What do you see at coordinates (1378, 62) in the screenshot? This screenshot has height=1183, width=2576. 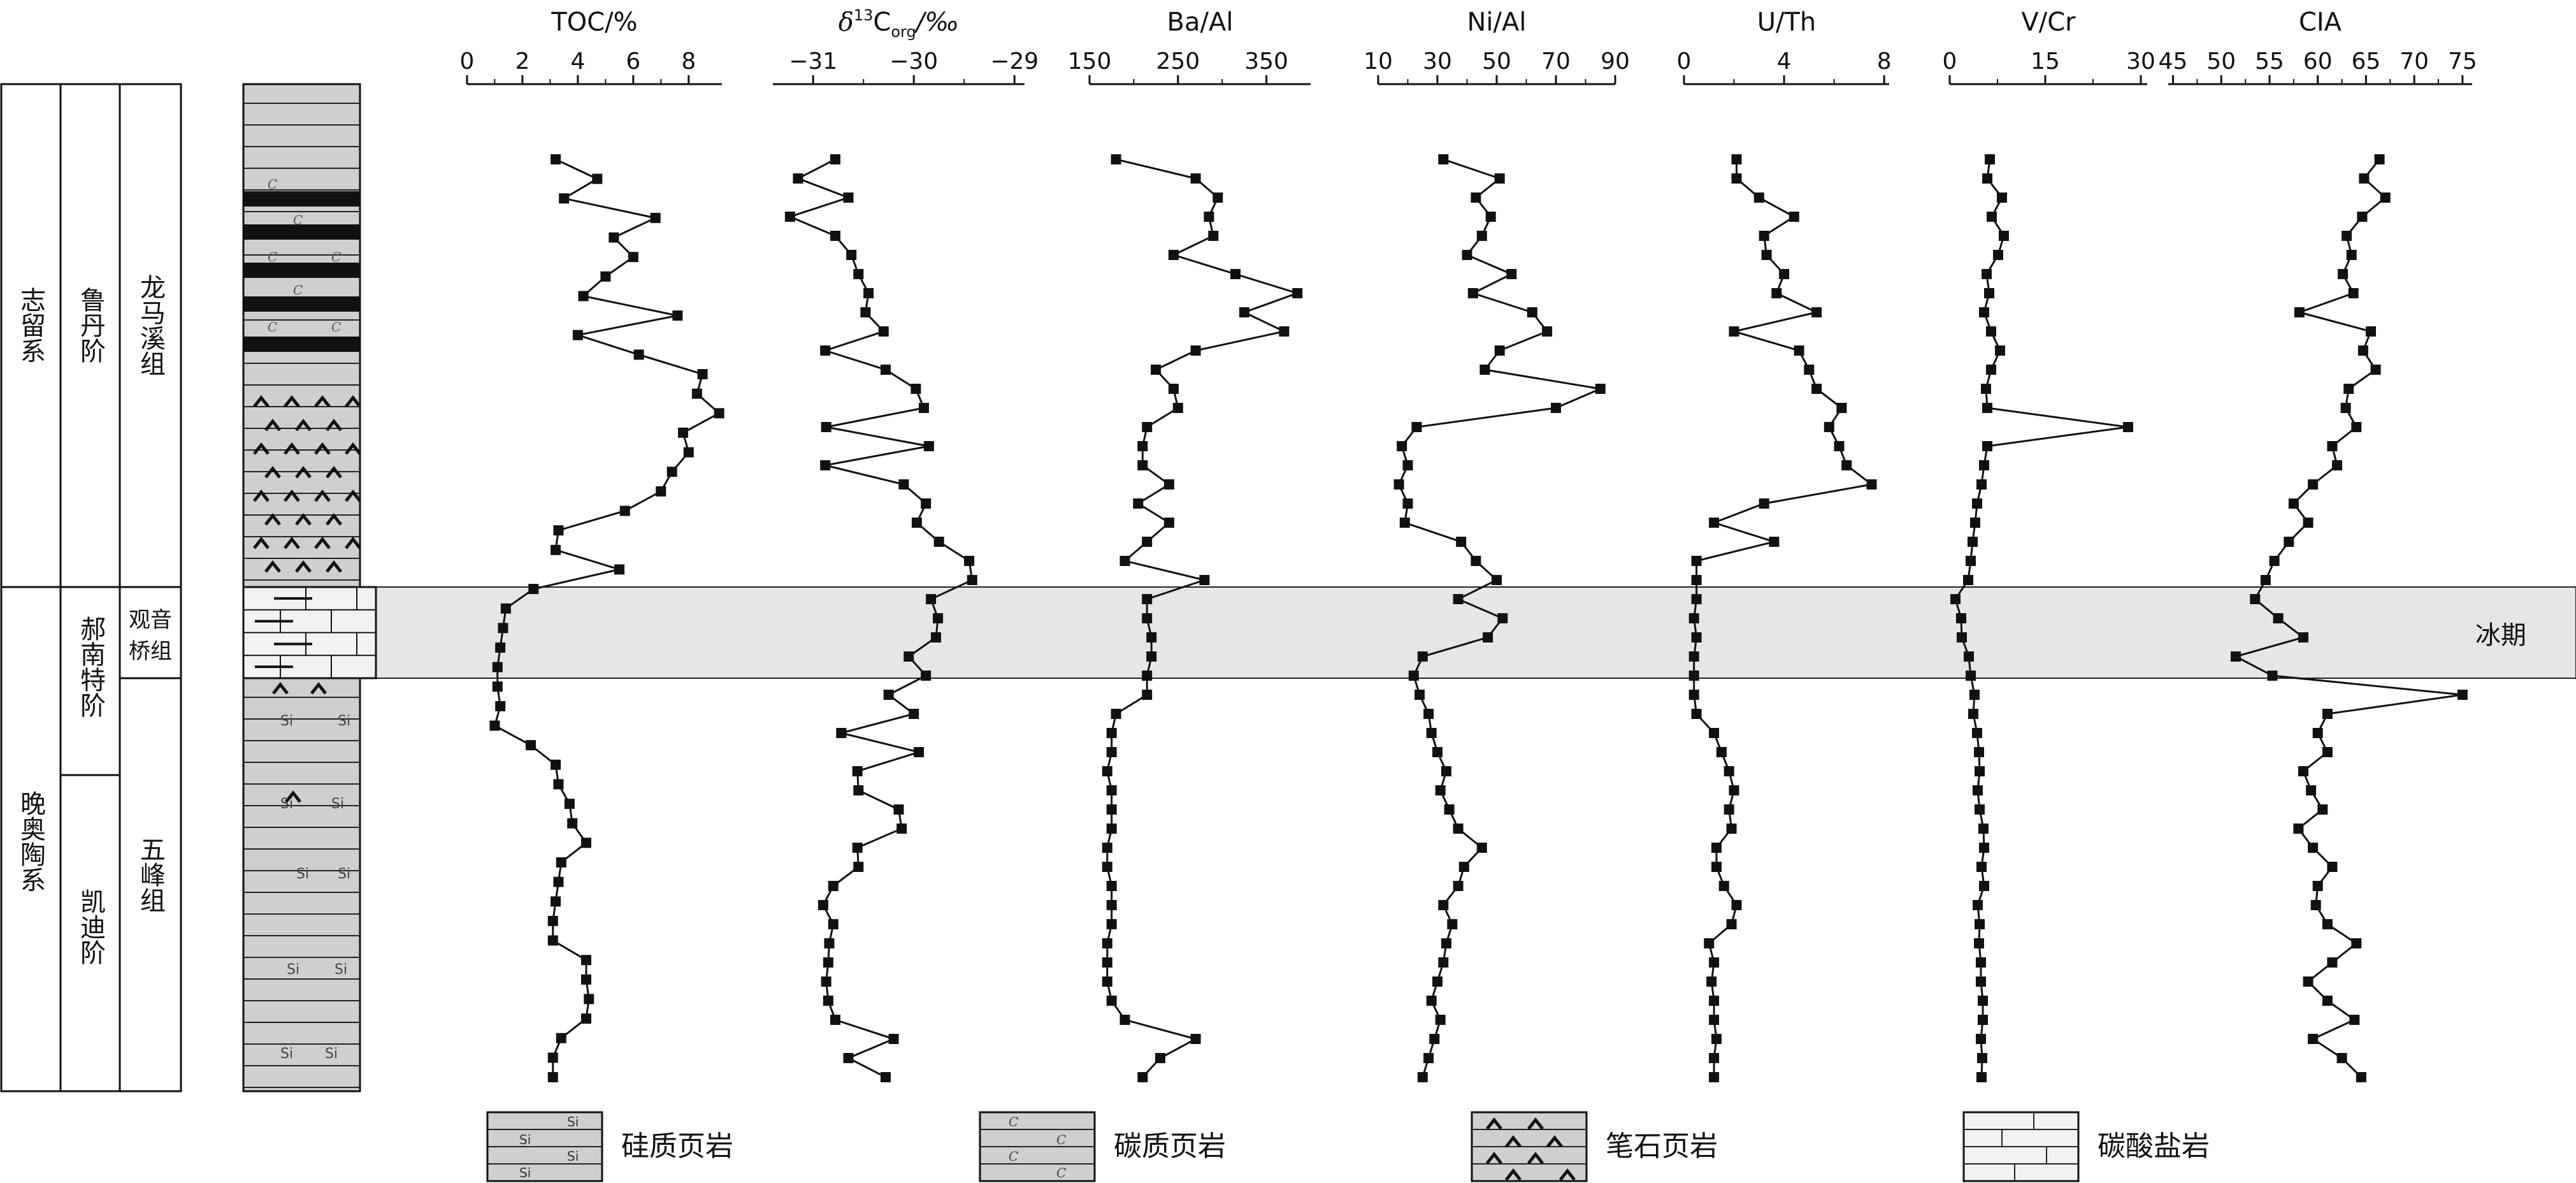 I see `x-tick-label: 10` at bounding box center [1378, 62].